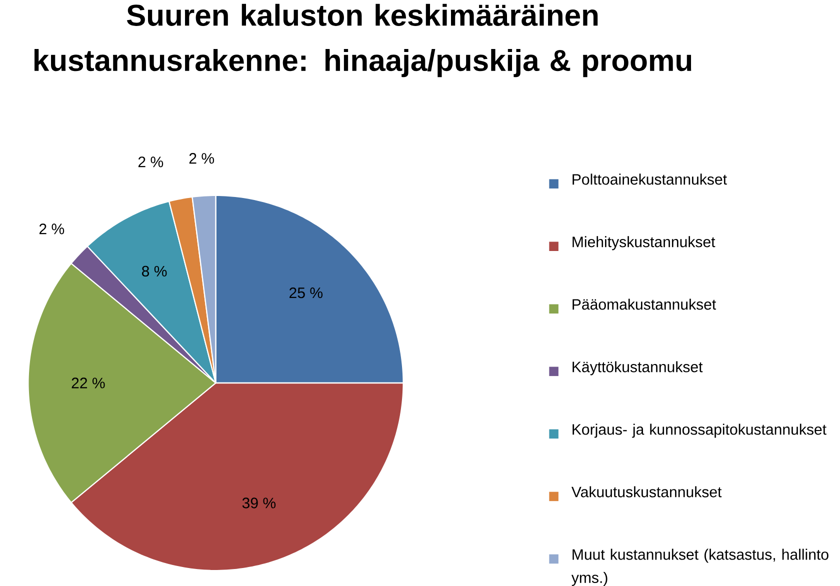 The height and width of the screenshot is (586, 840). Describe the element at coordinates (259, 503) in the screenshot. I see `data-label: 39 %` at that location.